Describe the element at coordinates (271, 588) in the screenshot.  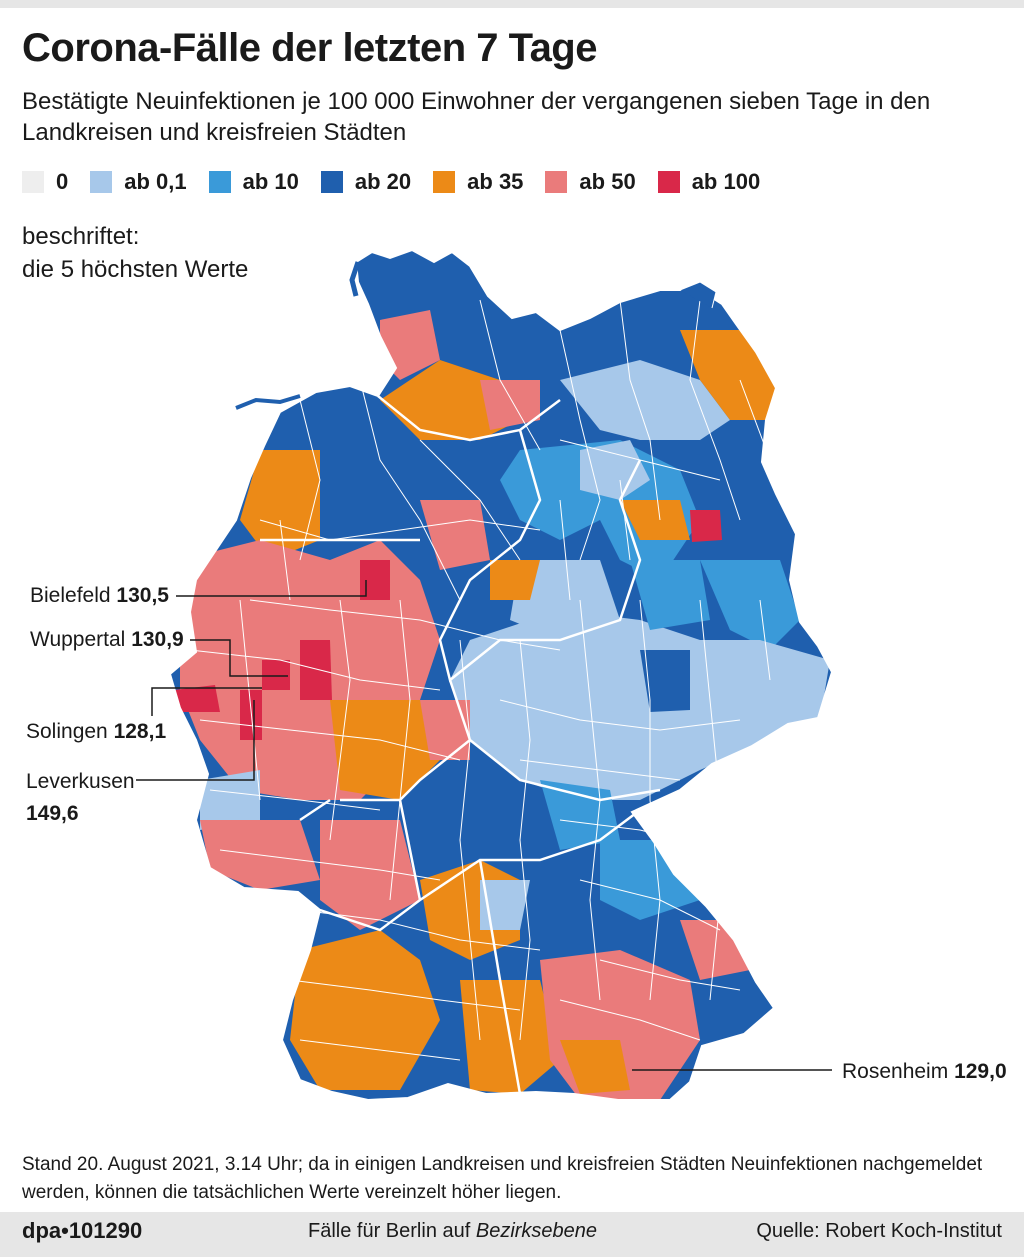
I see `leader-bielefeld` at that location.